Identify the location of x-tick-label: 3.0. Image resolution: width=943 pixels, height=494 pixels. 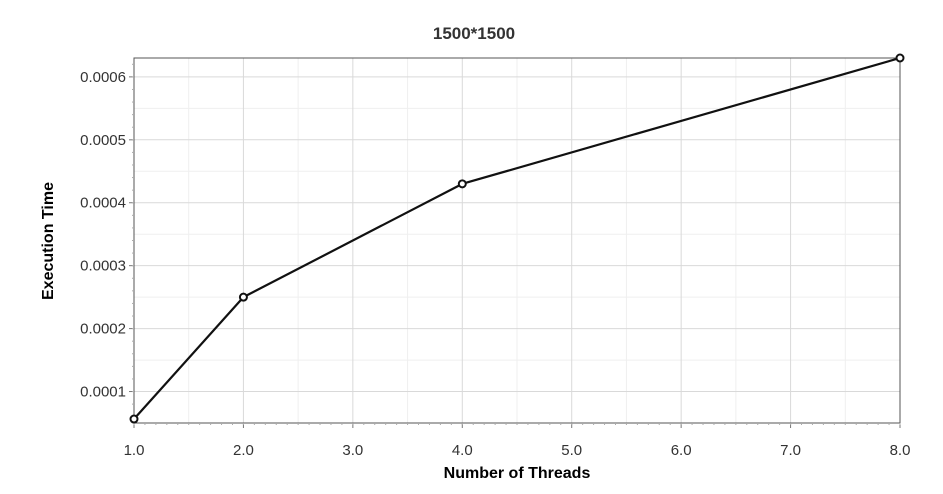
(352, 450).